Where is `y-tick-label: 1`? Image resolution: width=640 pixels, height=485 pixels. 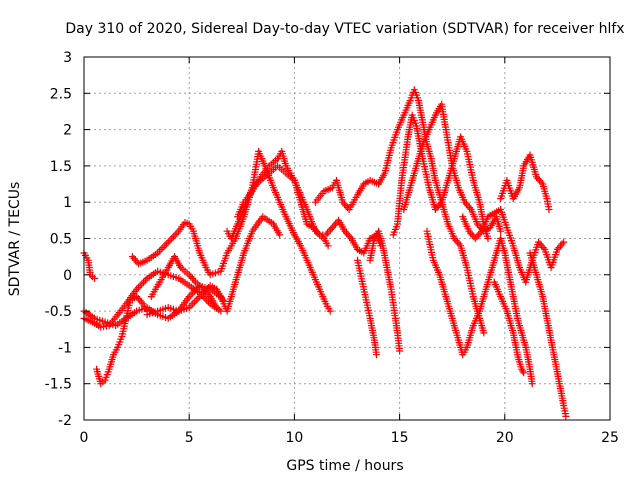
y-tick-label: 1 is located at coordinates (67, 203).